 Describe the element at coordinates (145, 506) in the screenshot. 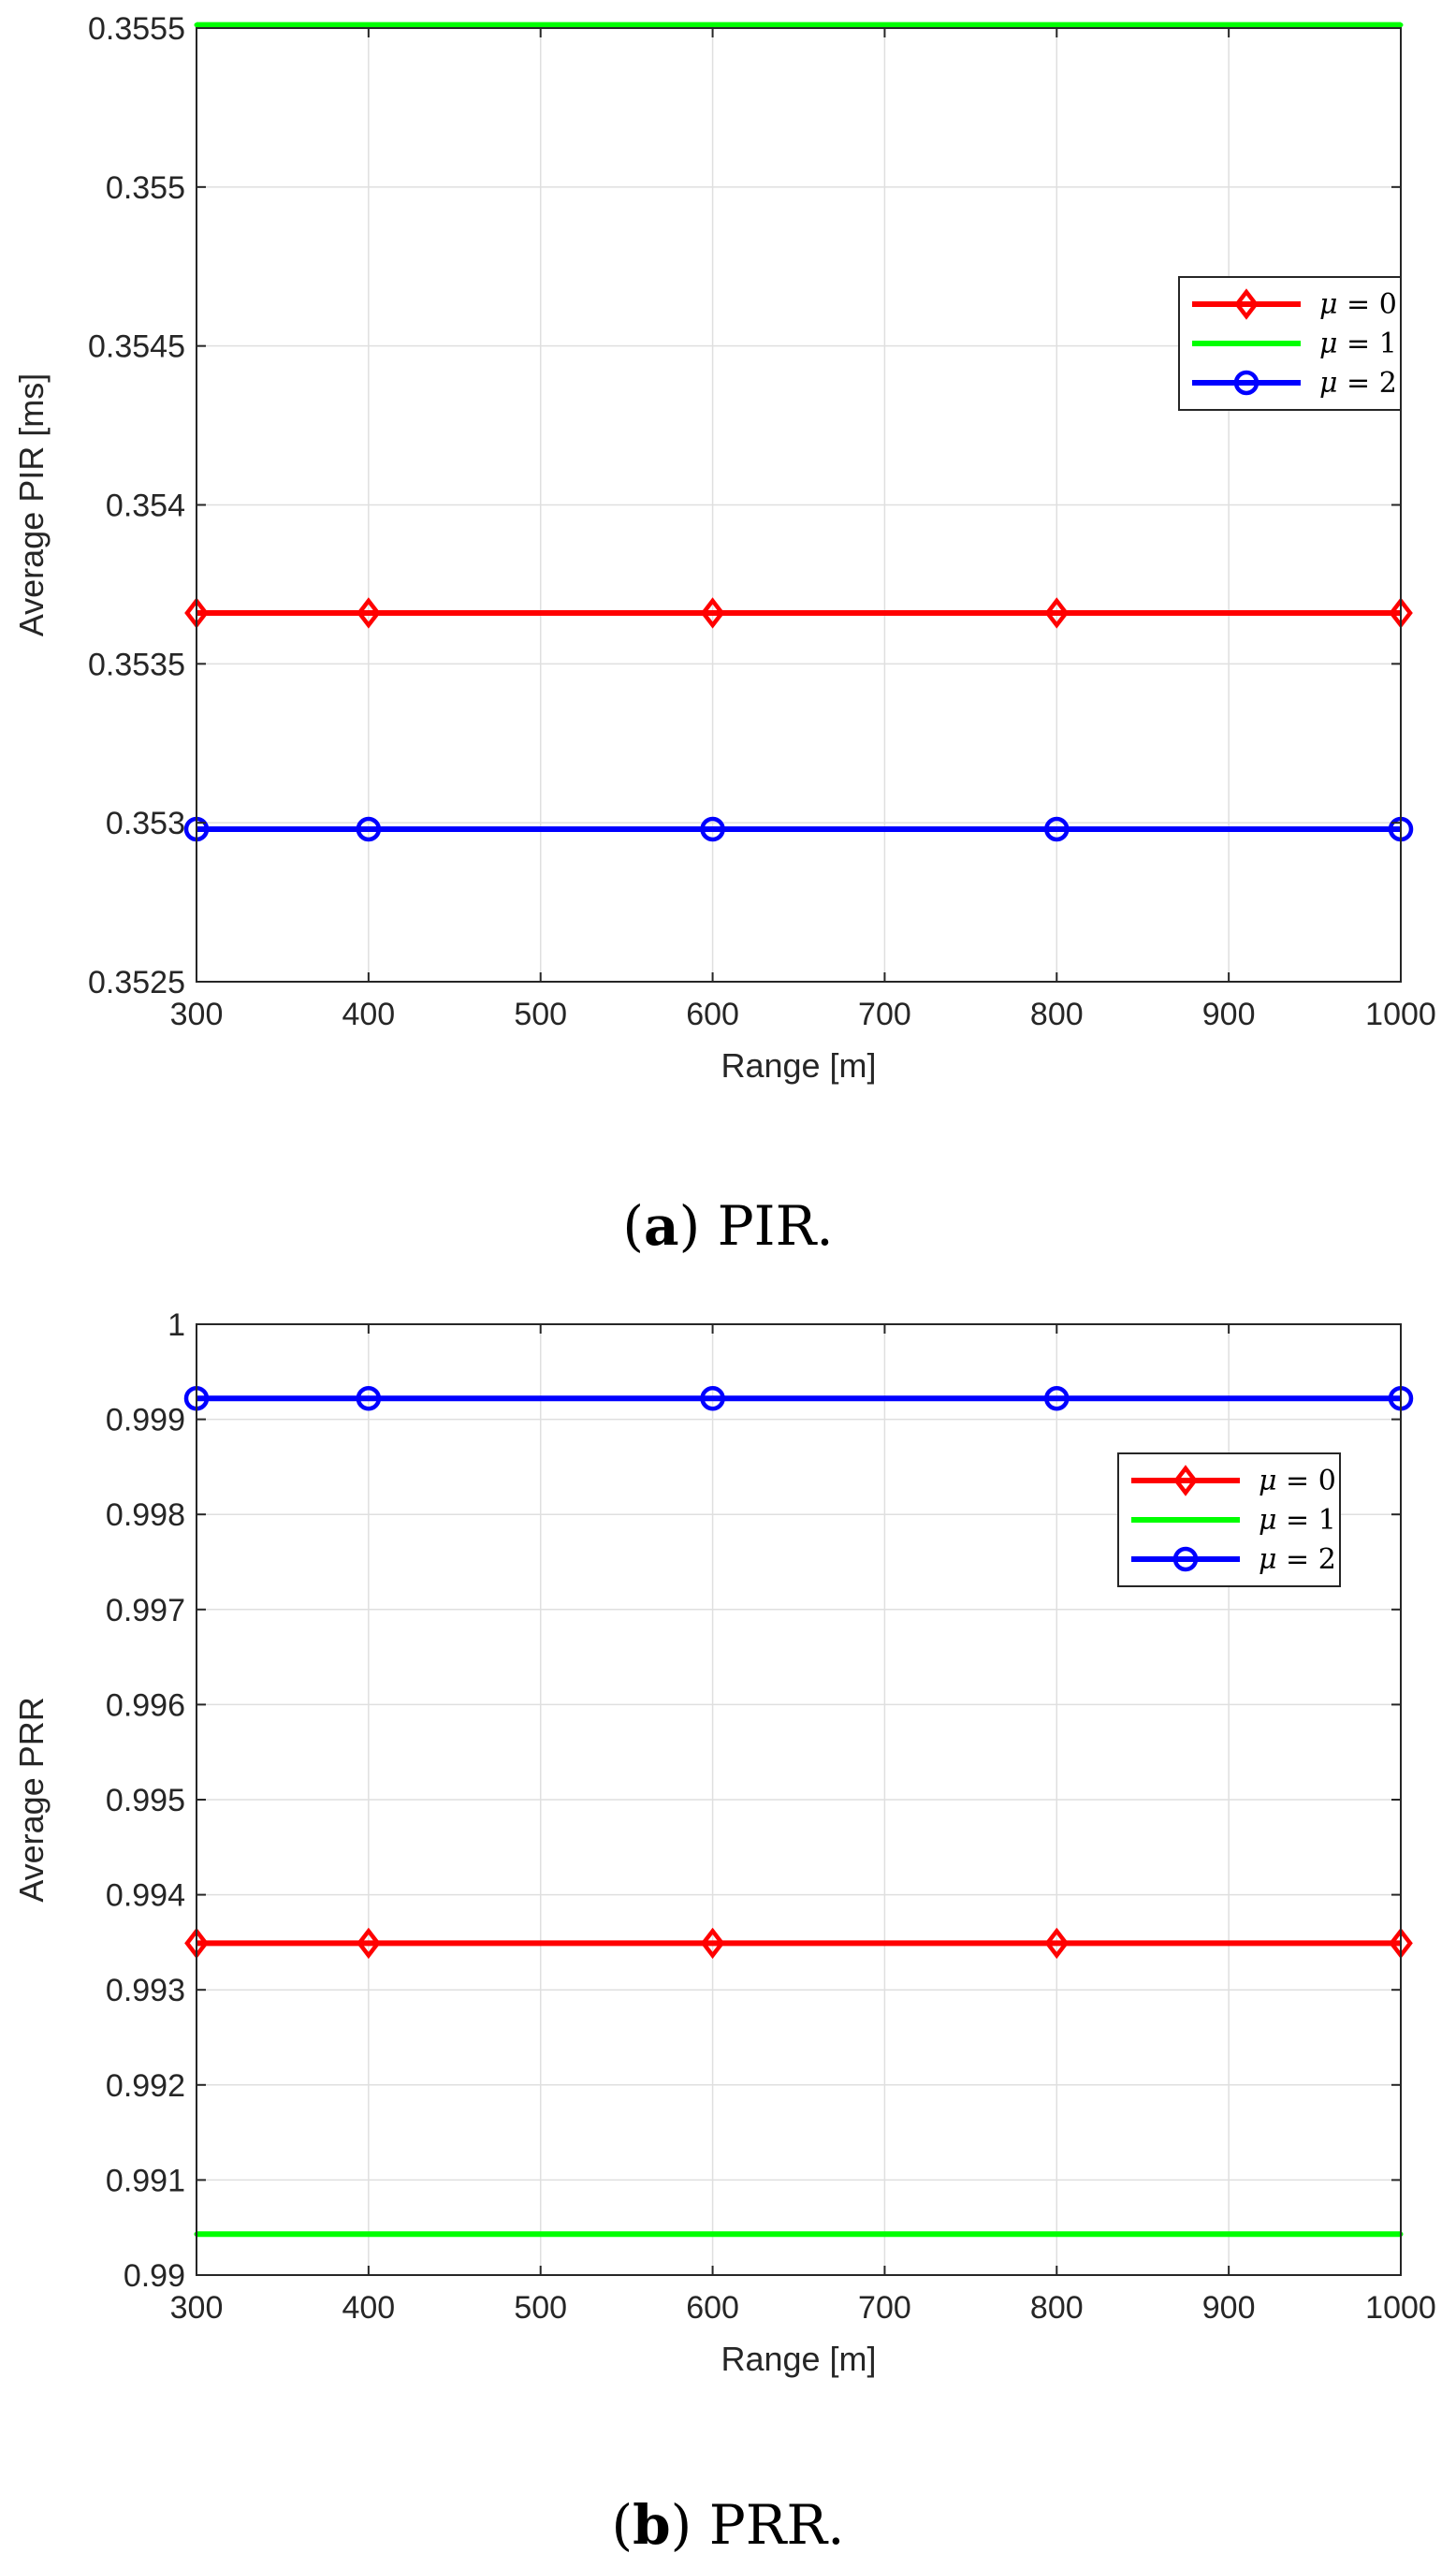

I see `y-tick-label: 0.354` at that location.